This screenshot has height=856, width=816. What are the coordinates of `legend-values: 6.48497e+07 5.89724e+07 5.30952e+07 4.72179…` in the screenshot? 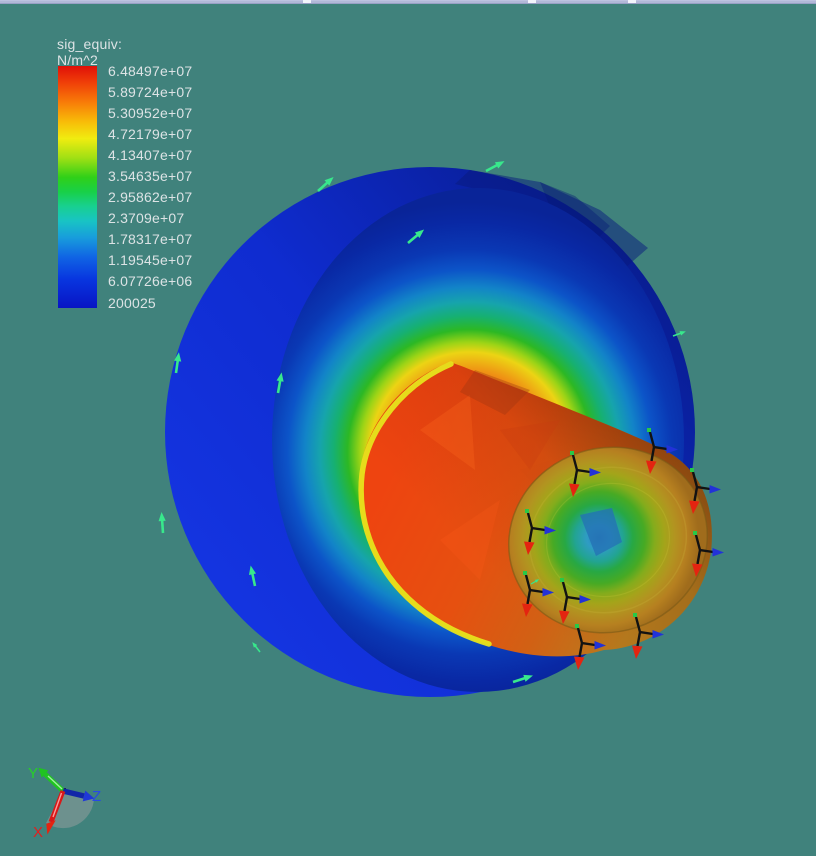 It's located at (150, 186).